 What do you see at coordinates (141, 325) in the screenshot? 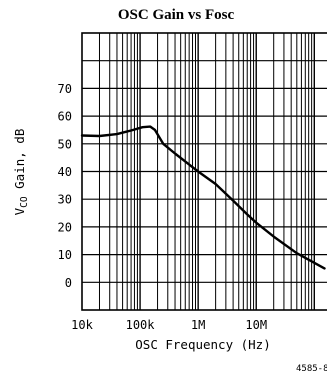
I see `x-tick-label: 100k` at bounding box center [141, 325].